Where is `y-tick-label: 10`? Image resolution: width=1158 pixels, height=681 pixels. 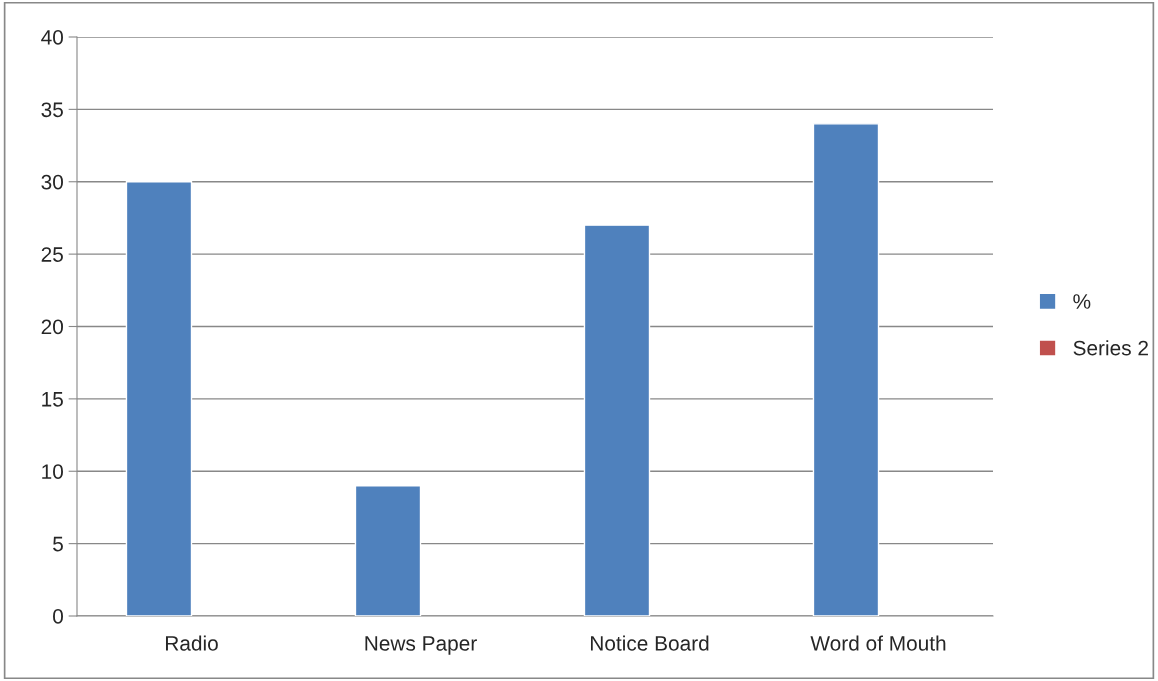
y-tick-label: 10 is located at coordinates (52, 471).